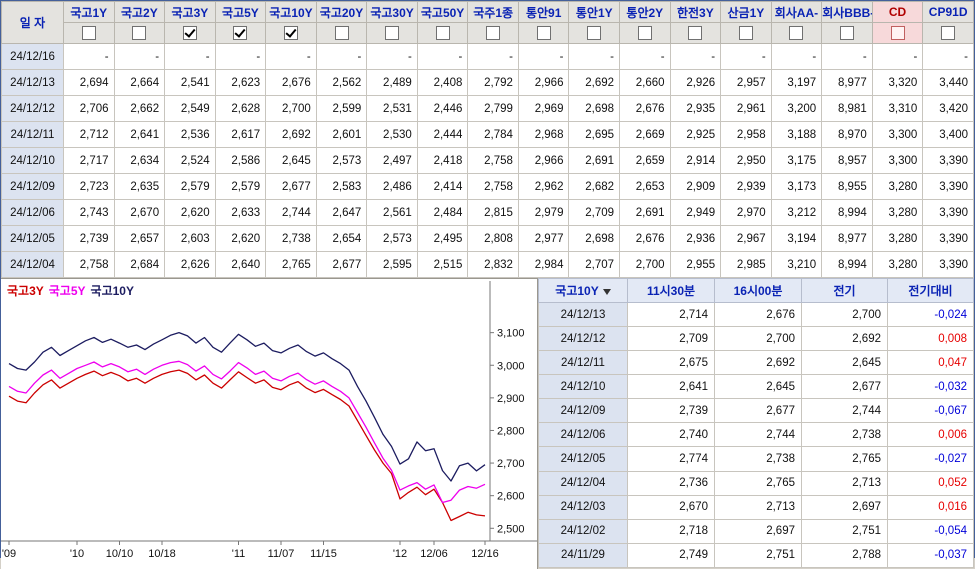 This screenshot has height=569, width=975. What do you see at coordinates (948, 82) in the screenshot?
I see `value-cell: 3,440` at bounding box center [948, 82].